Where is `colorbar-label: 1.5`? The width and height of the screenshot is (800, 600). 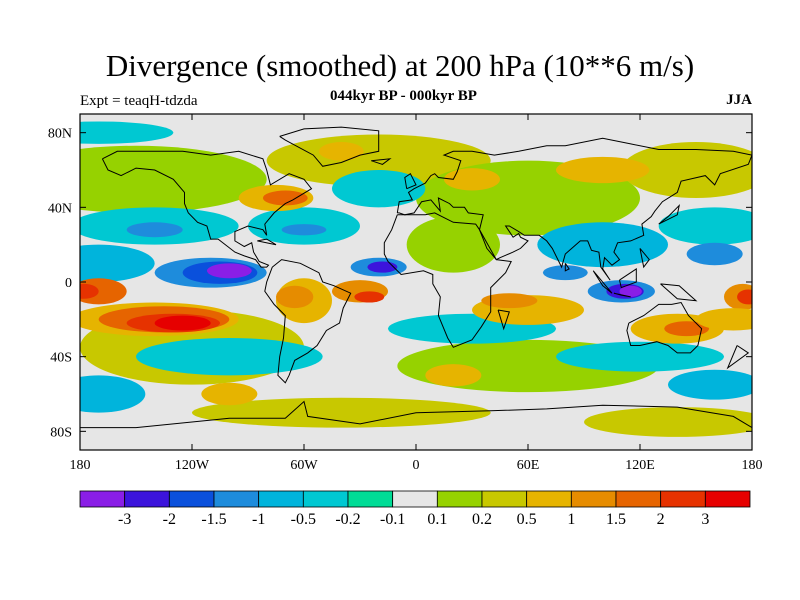 colorbar-label: 1.5 is located at coordinates (616, 519).